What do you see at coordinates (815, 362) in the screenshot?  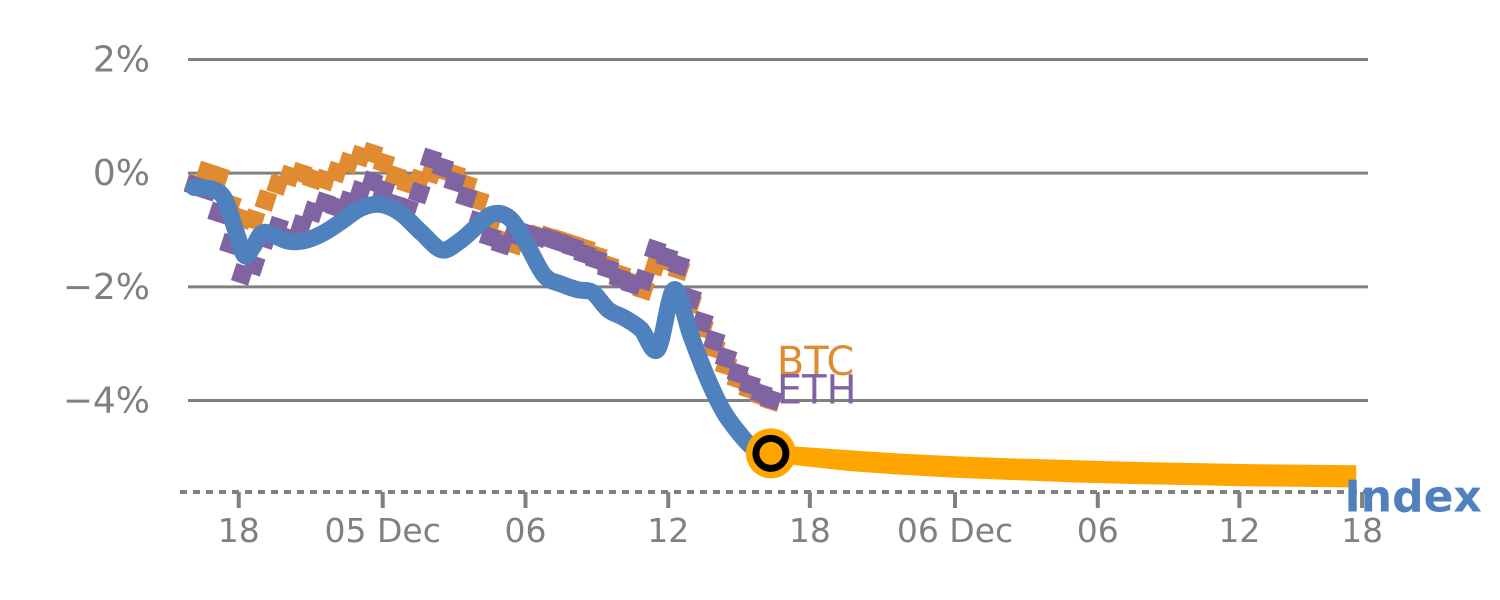 I see `btc-label: BTC` at bounding box center [815, 362].